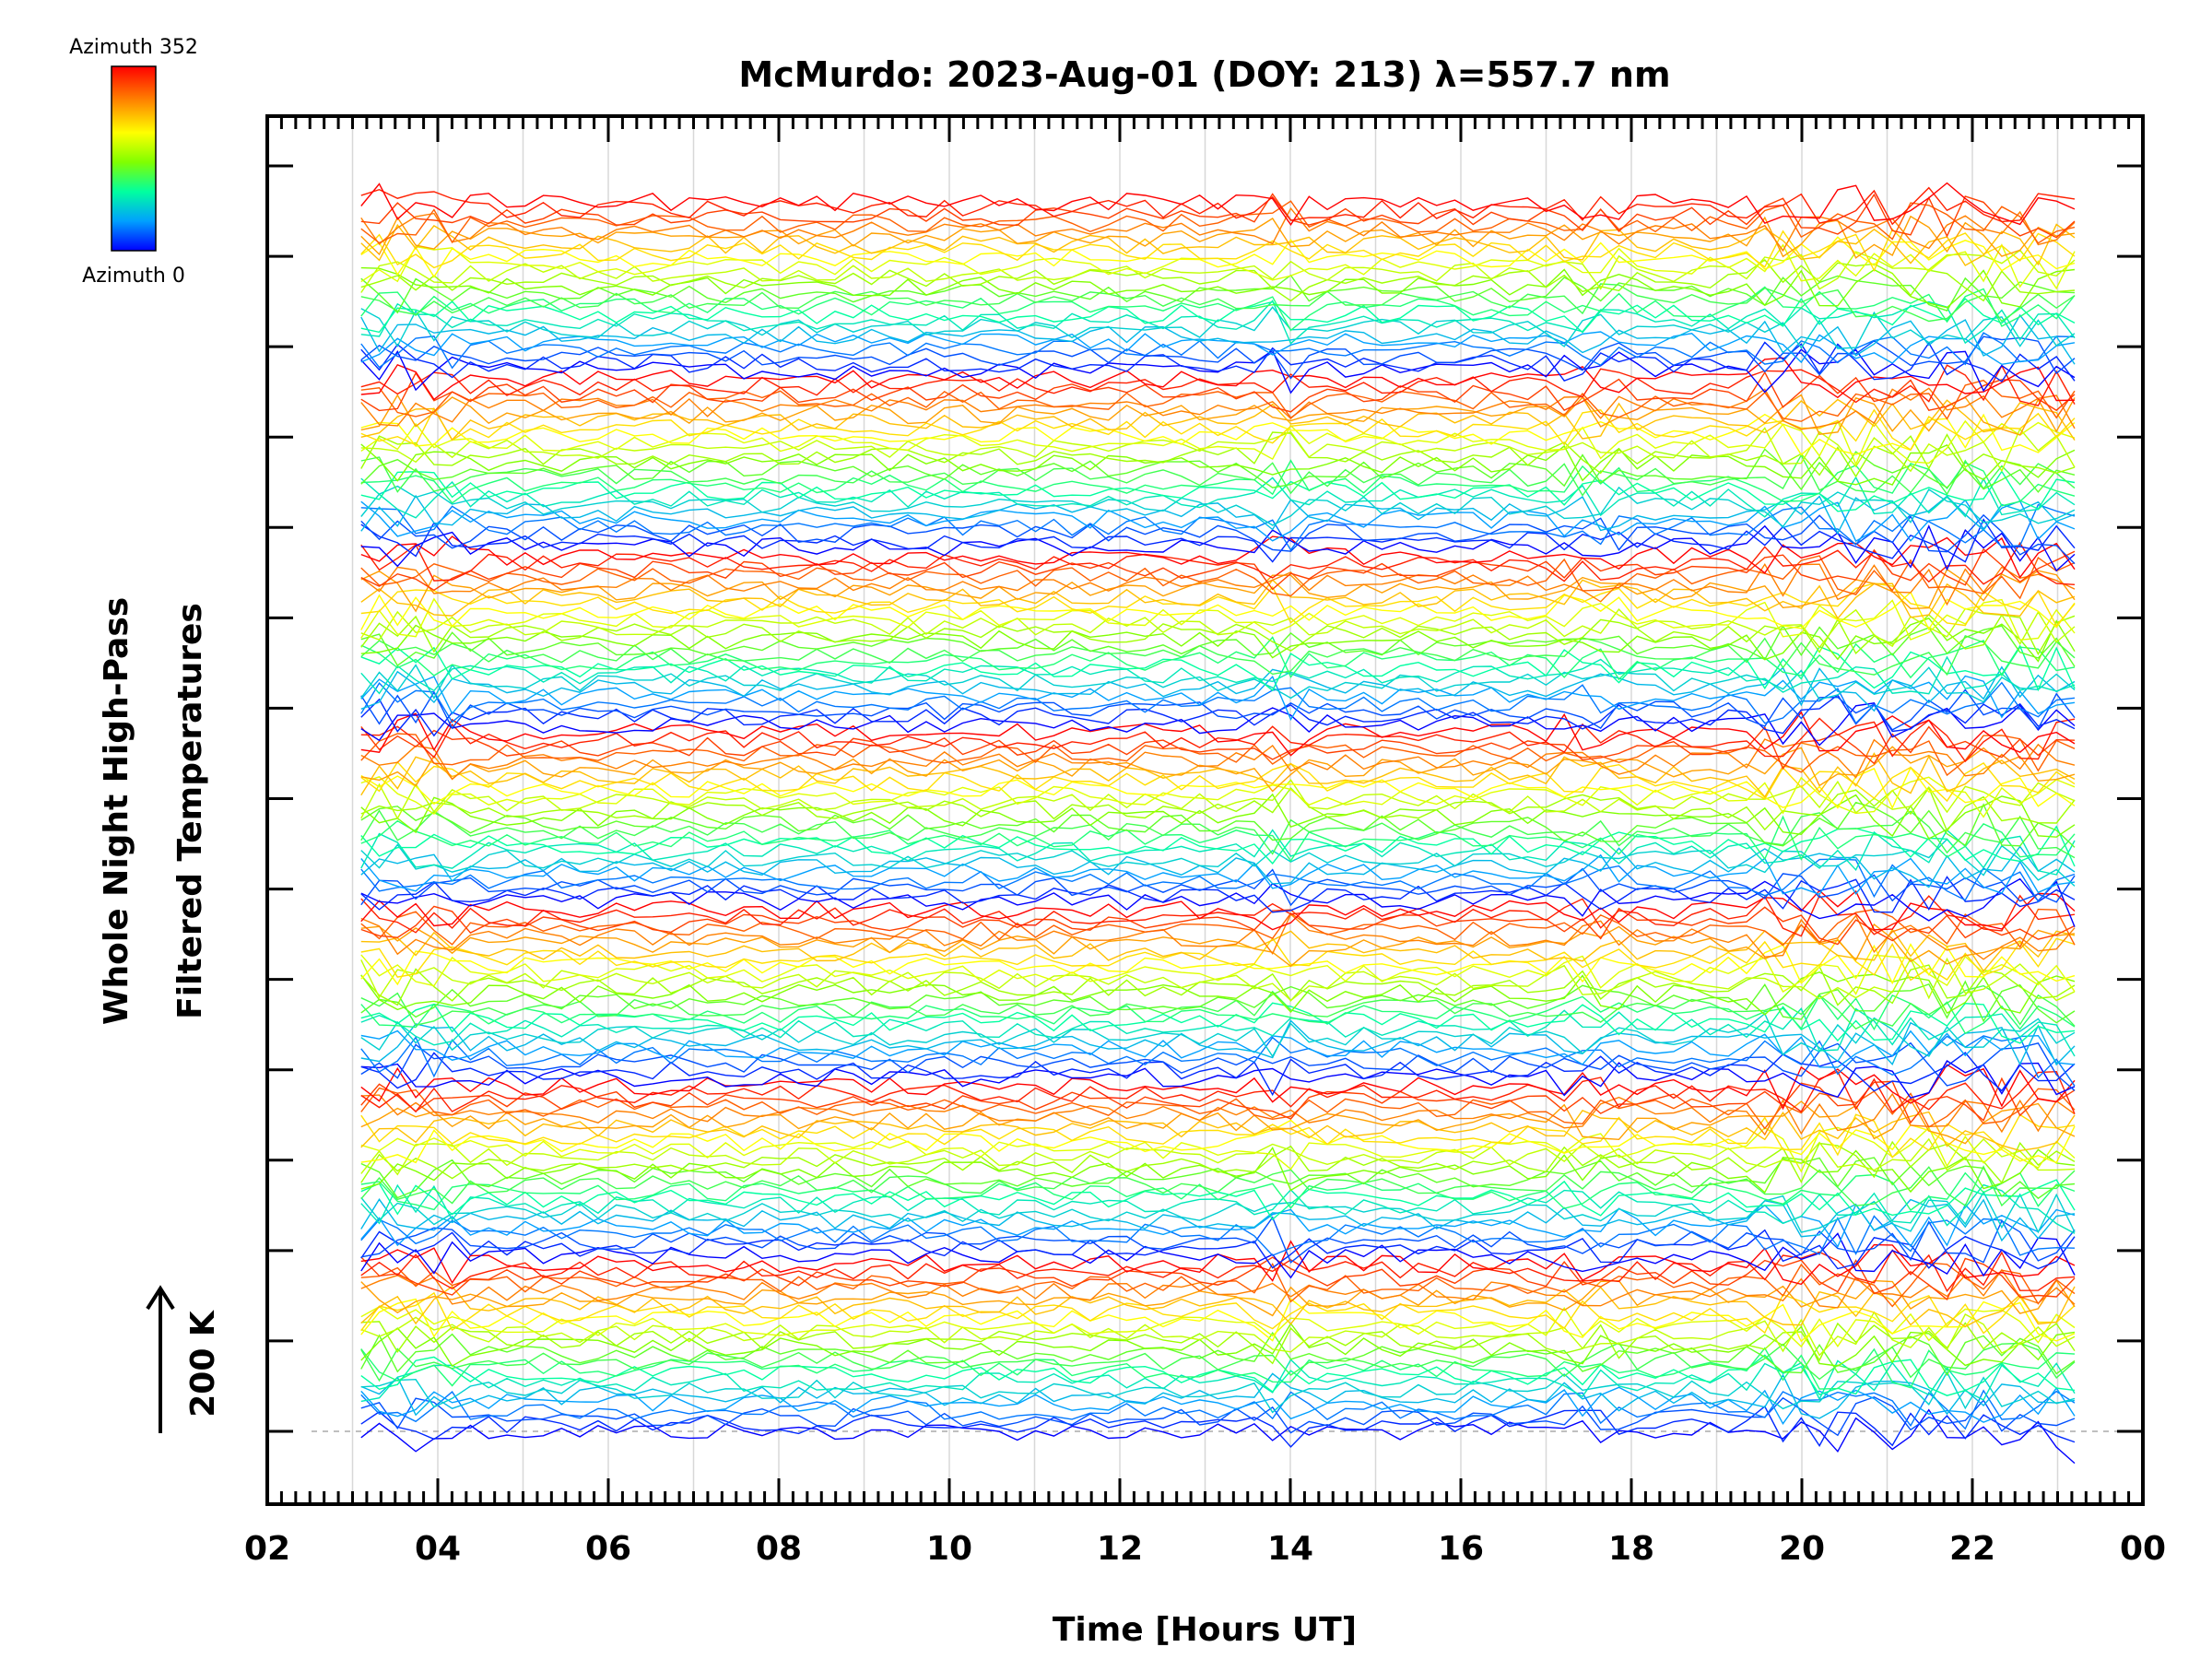 The height and width of the screenshot is (1659, 2212). What do you see at coordinates (1205, 1549) in the screenshot?
I see `x-tick-labels: 02 04 06 08 10 12 14 16 18 20 22 00` at bounding box center [1205, 1549].